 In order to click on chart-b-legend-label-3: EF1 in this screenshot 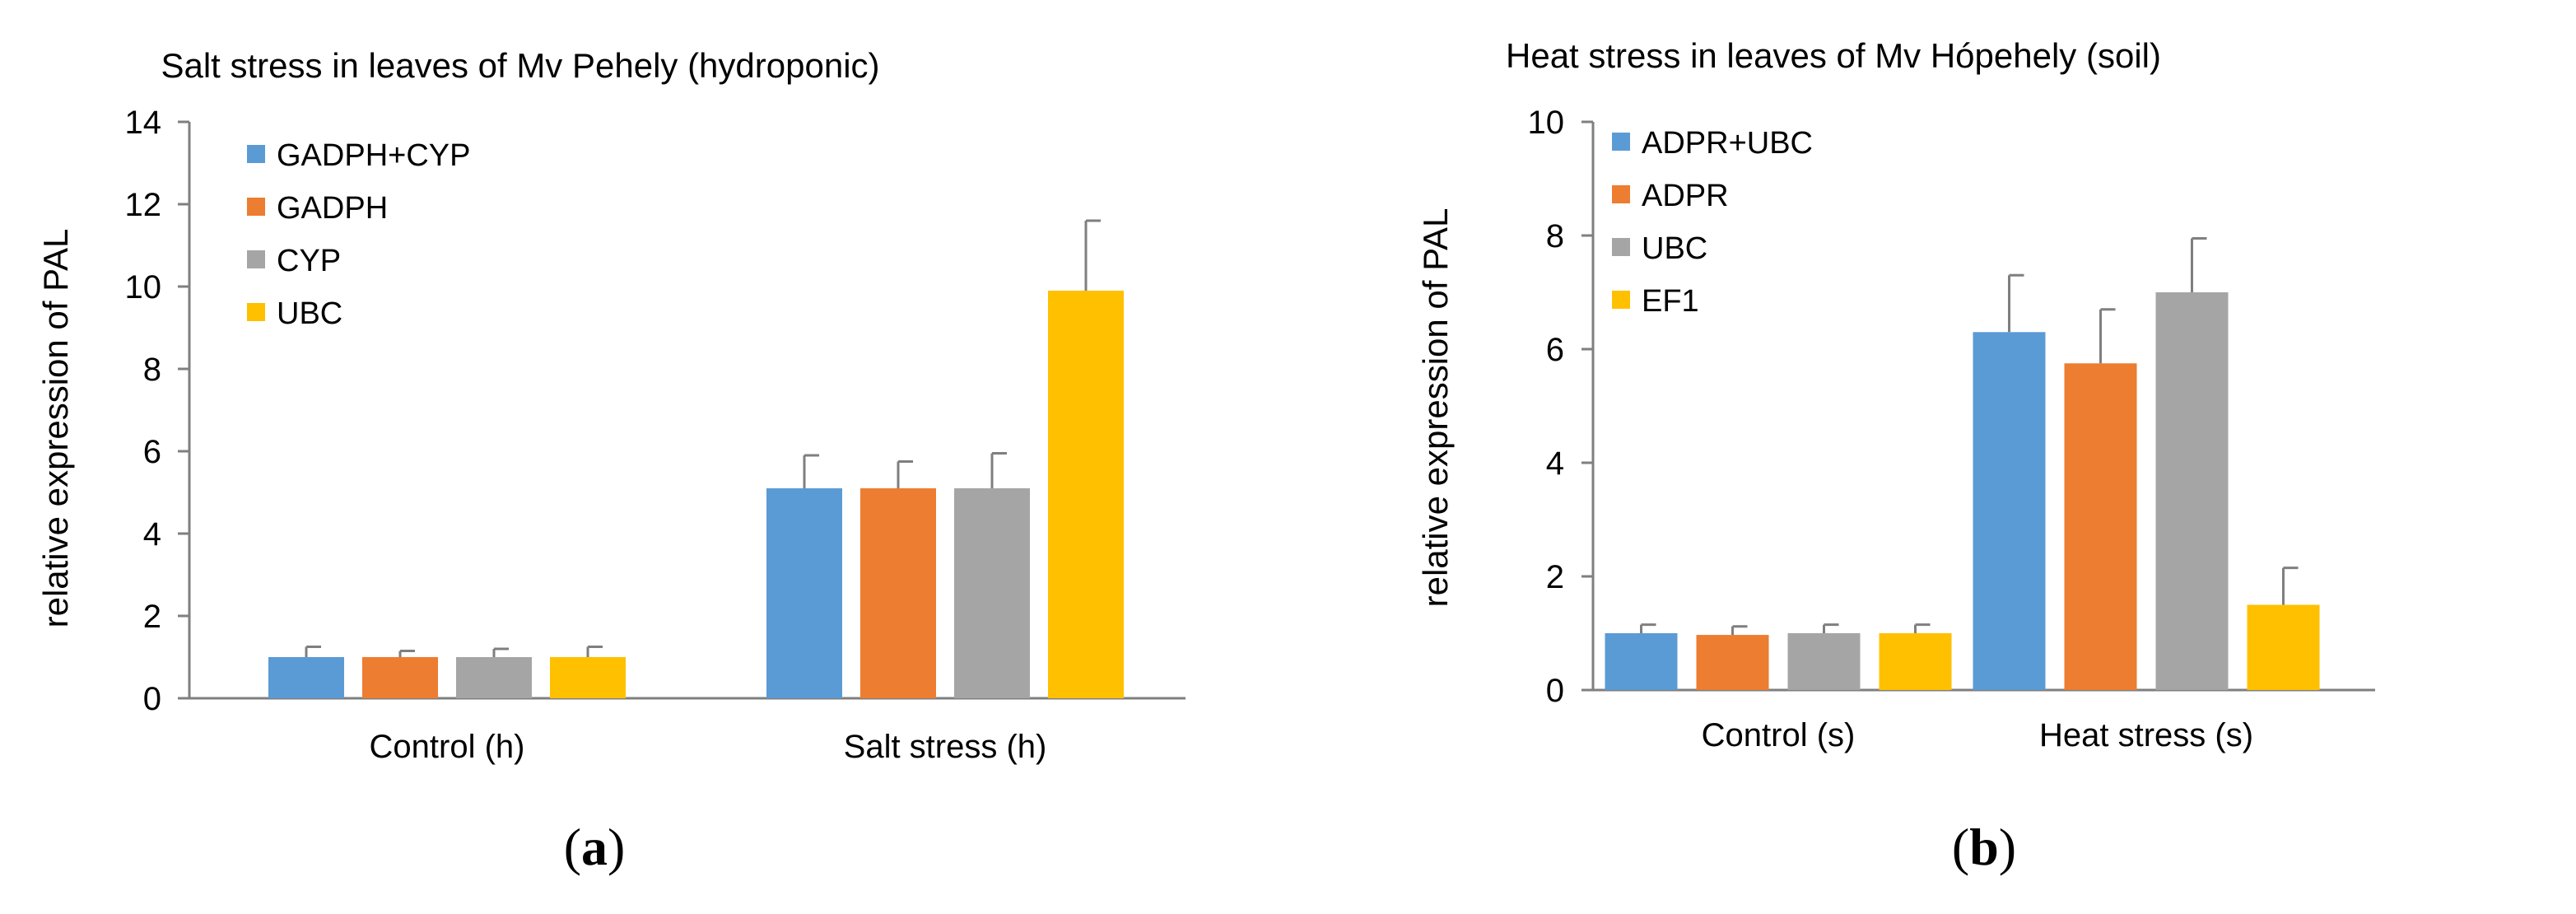, I will do `click(1670, 302)`.